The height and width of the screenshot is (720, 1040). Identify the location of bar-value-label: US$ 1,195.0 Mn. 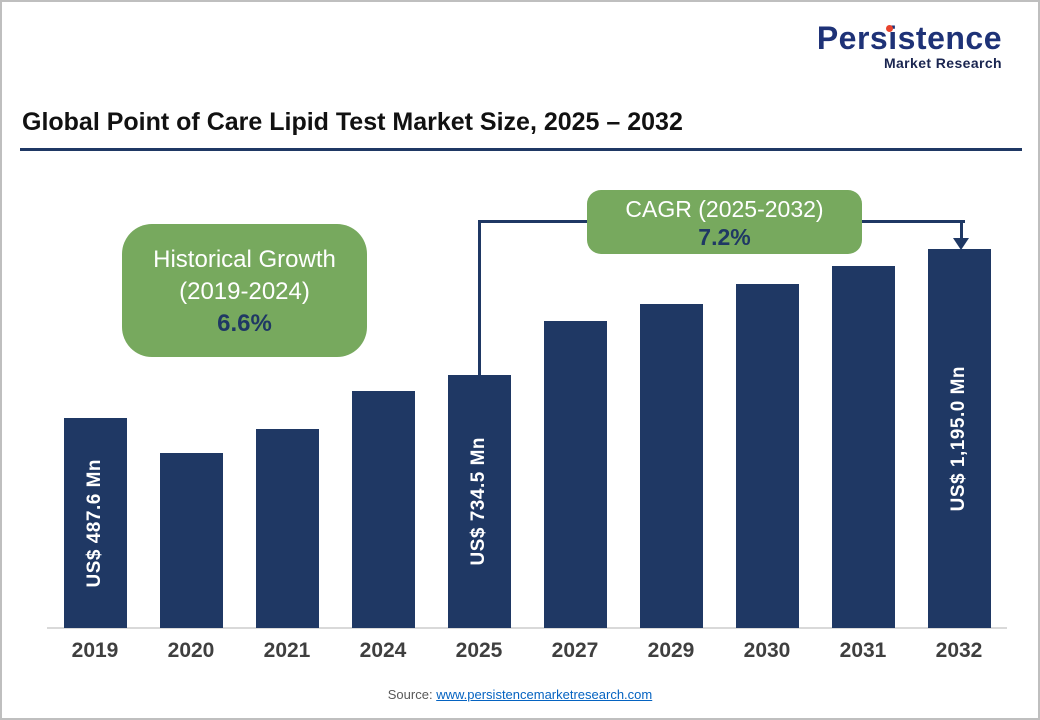
(958, 438).